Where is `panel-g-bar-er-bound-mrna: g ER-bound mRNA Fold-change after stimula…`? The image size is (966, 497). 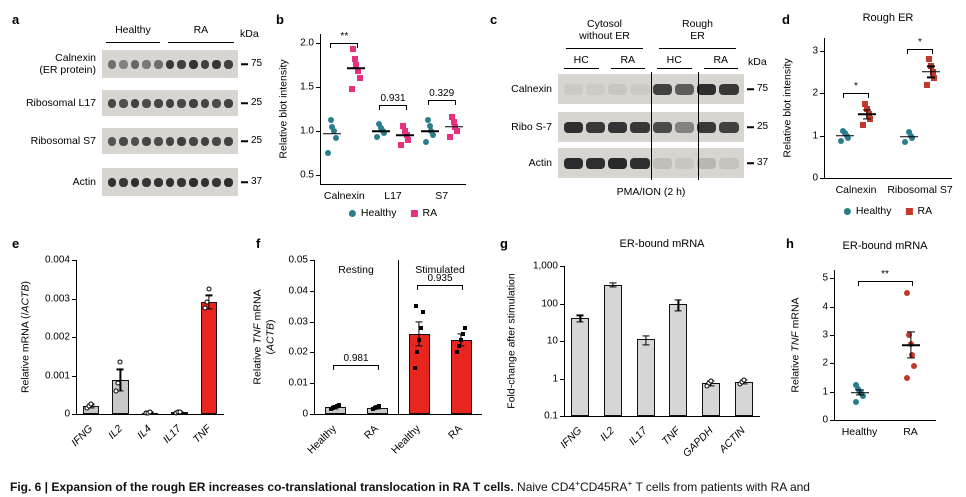 panel-g-bar-er-bound-mrna: g ER-bound mRNA Fold-change after stimula… is located at coordinates (637, 354).